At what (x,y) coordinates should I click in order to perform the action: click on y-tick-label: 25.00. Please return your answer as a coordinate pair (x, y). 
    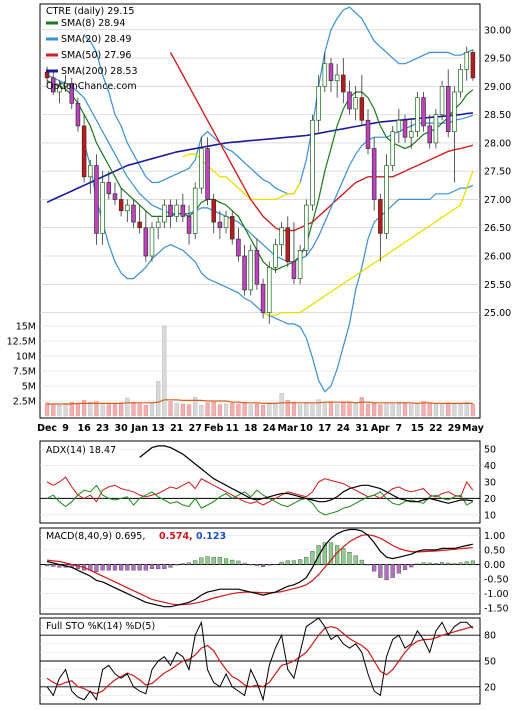
    Looking at the image, I should click on (497, 313).